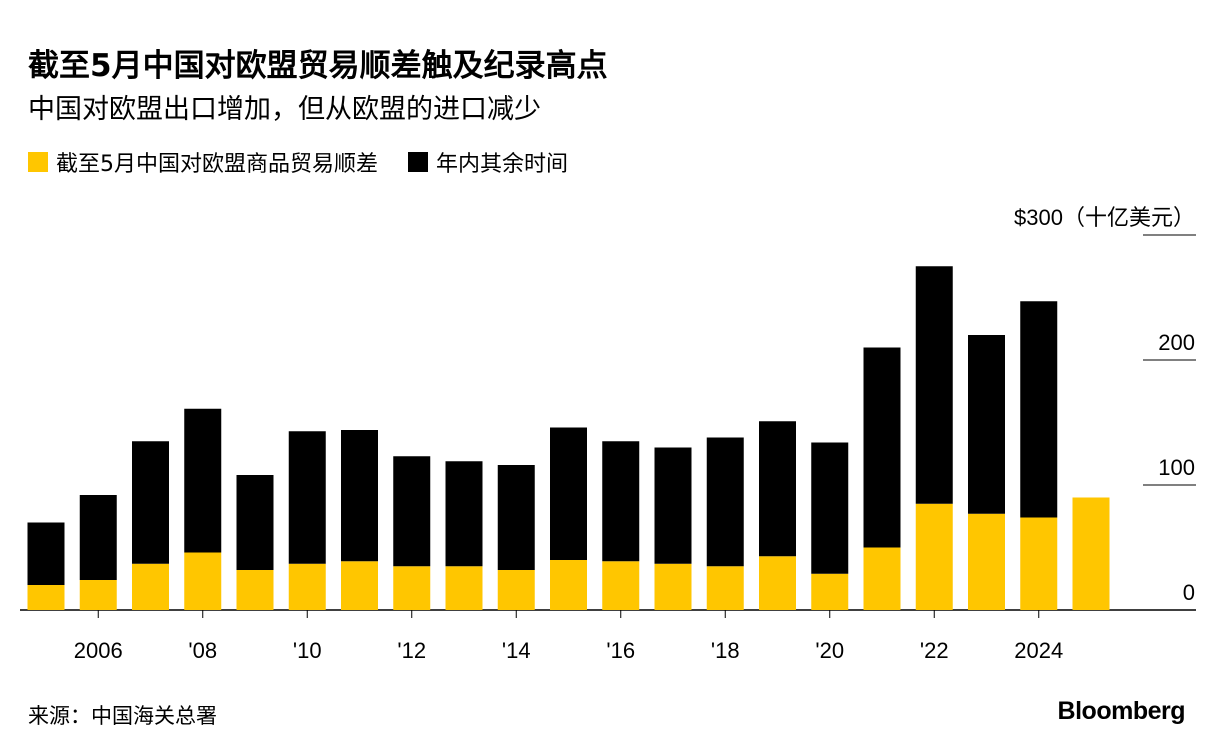 The width and height of the screenshot is (1223, 756). Describe the element at coordinates (777, 489) in the screenshot. I see `bar-rest-2019` at that location.